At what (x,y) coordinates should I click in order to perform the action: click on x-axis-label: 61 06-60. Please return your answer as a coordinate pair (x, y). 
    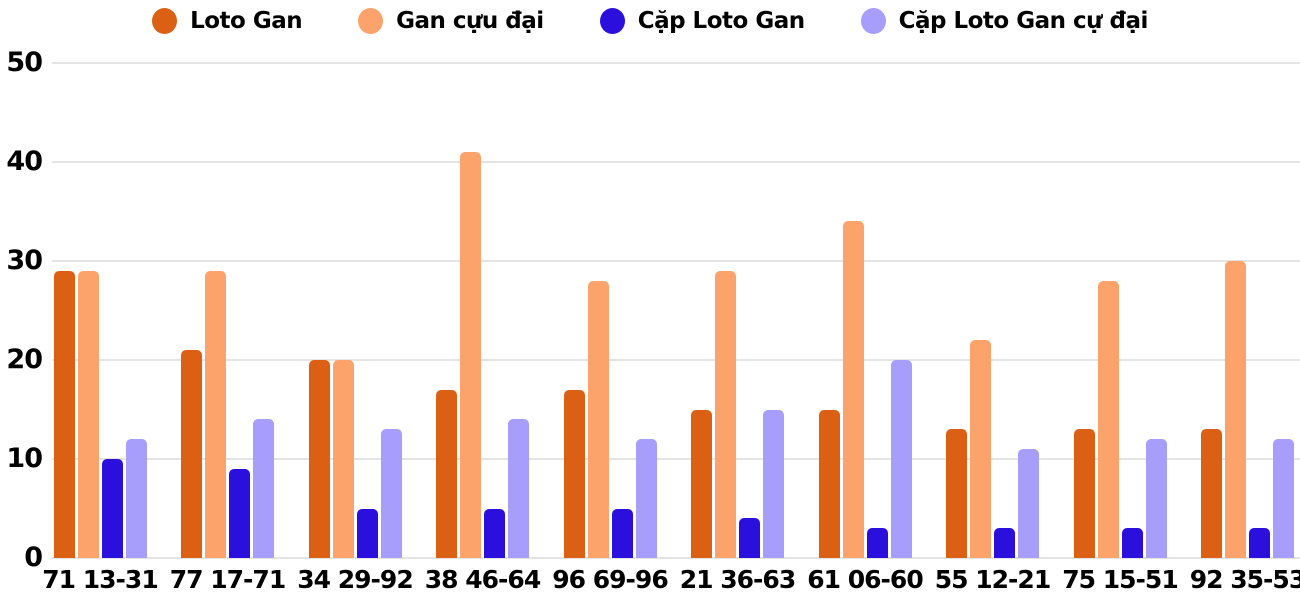
    Looking at the image, I should click on (865, 579).